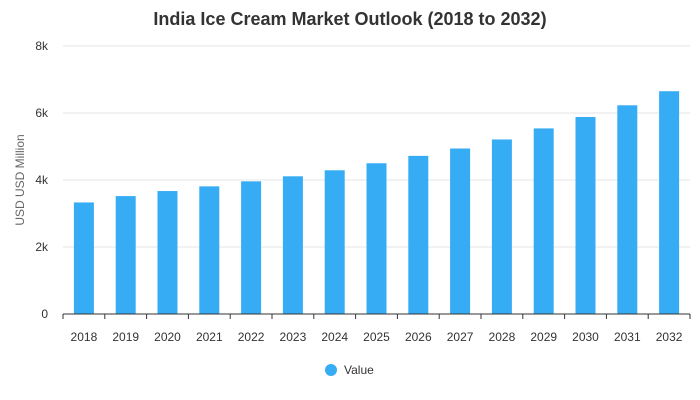 This screenshot has height=400, width=700. What do you see at coordinates (418, 234) in the screenshot?
I see `bar-2026` at bounding box center [418, 234].